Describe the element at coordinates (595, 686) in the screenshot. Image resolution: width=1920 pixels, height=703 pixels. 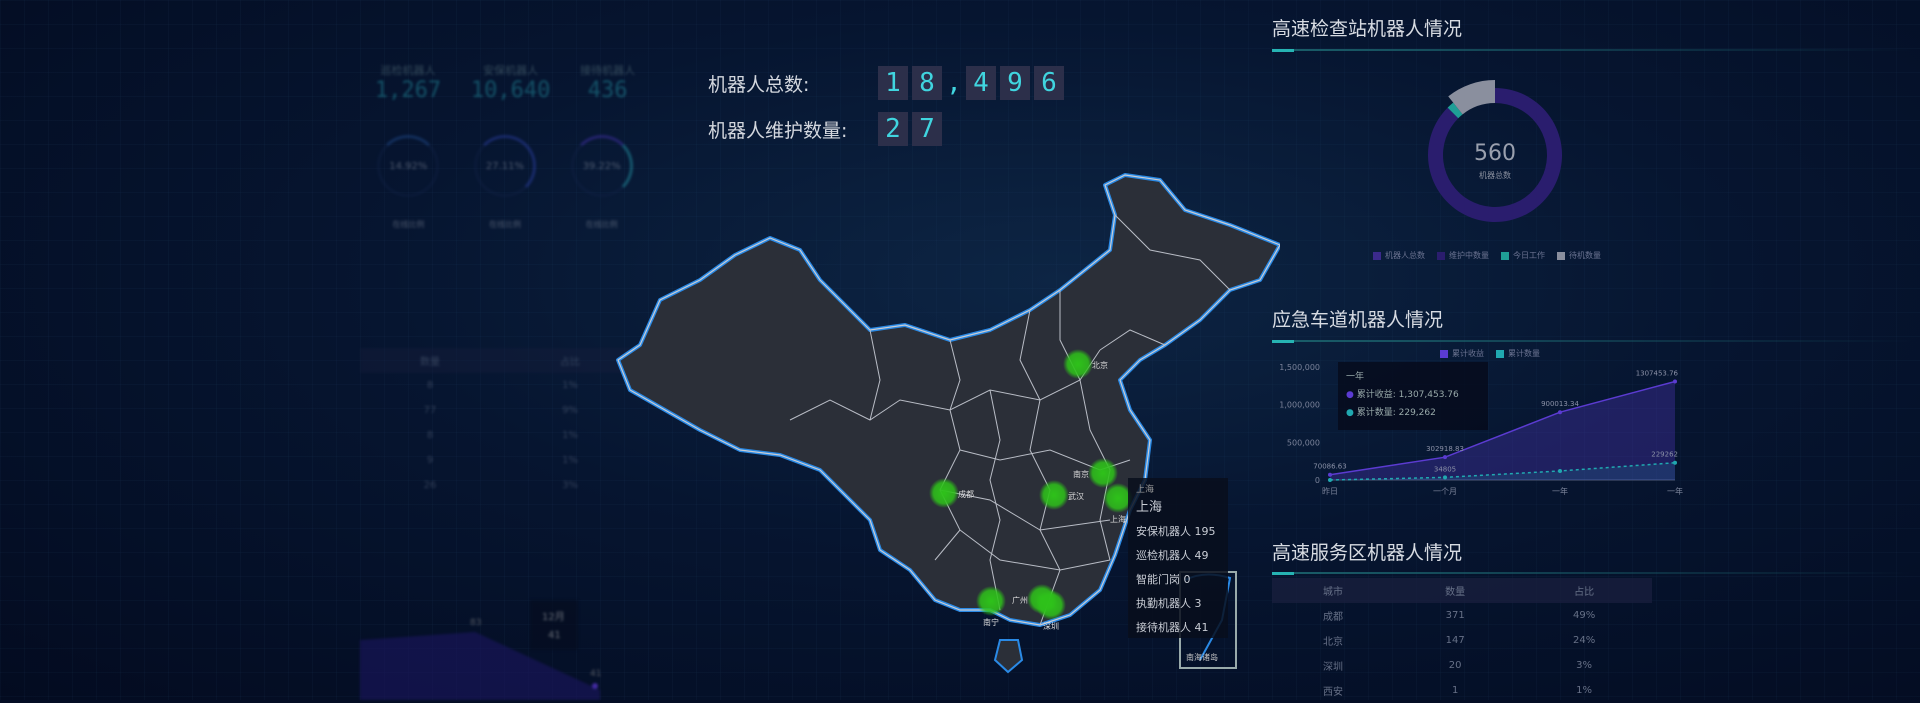
I see `point` at that location.